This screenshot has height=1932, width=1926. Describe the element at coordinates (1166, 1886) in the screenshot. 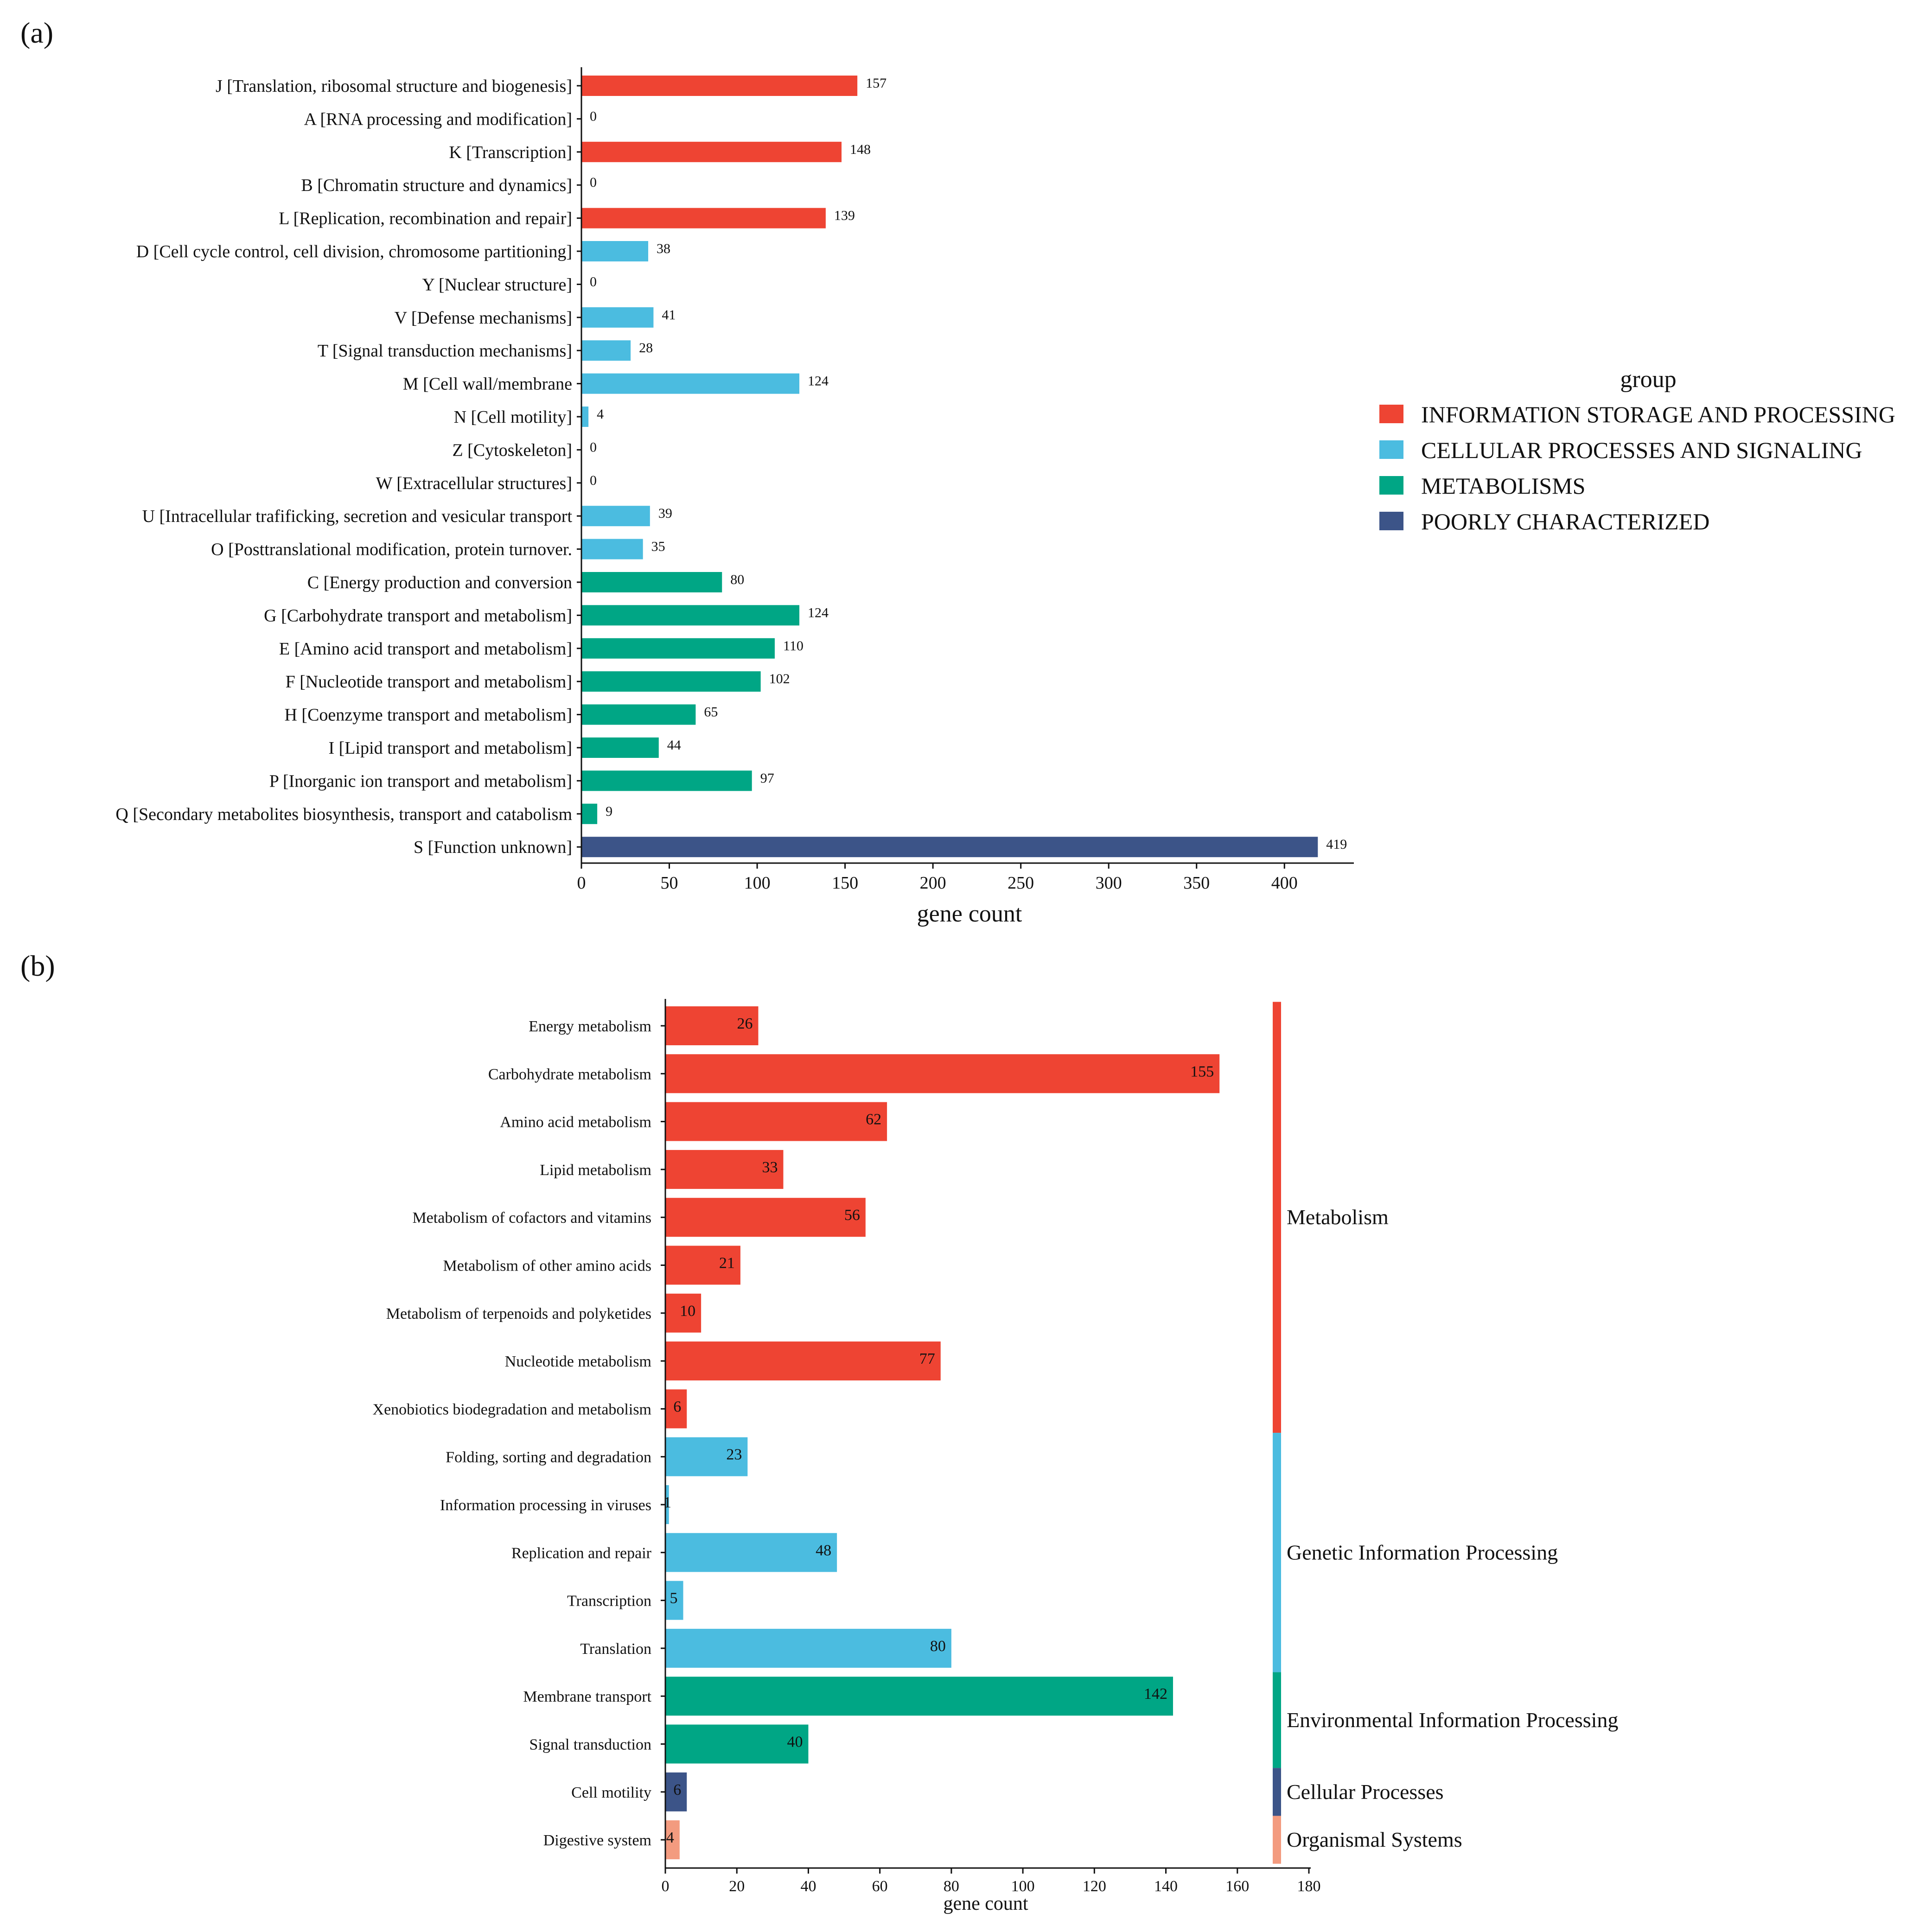

I see `x-tick-label: 140` at that location.